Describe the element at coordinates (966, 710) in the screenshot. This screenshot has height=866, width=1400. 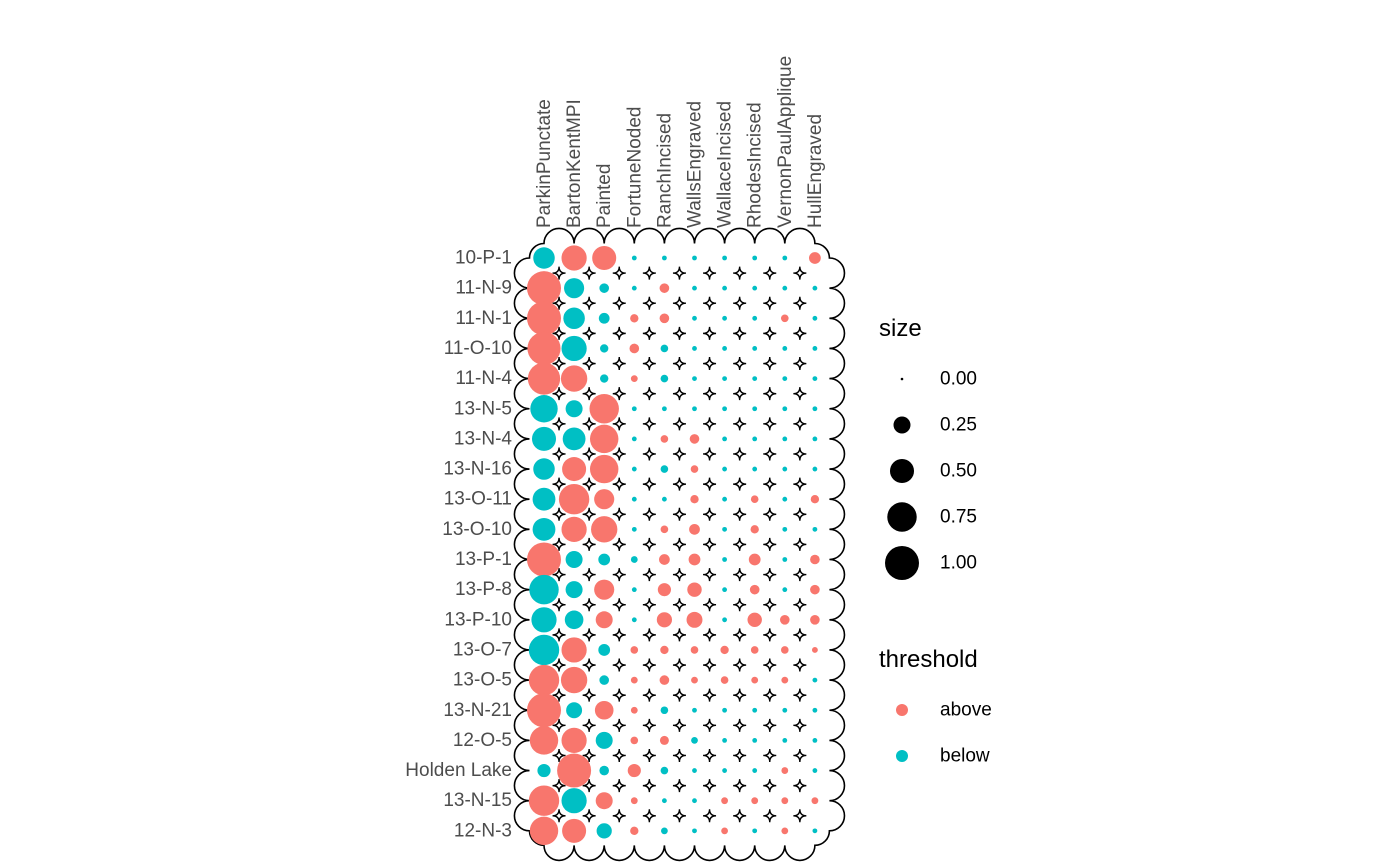
I see `legend-threshold-label: above` at that location.